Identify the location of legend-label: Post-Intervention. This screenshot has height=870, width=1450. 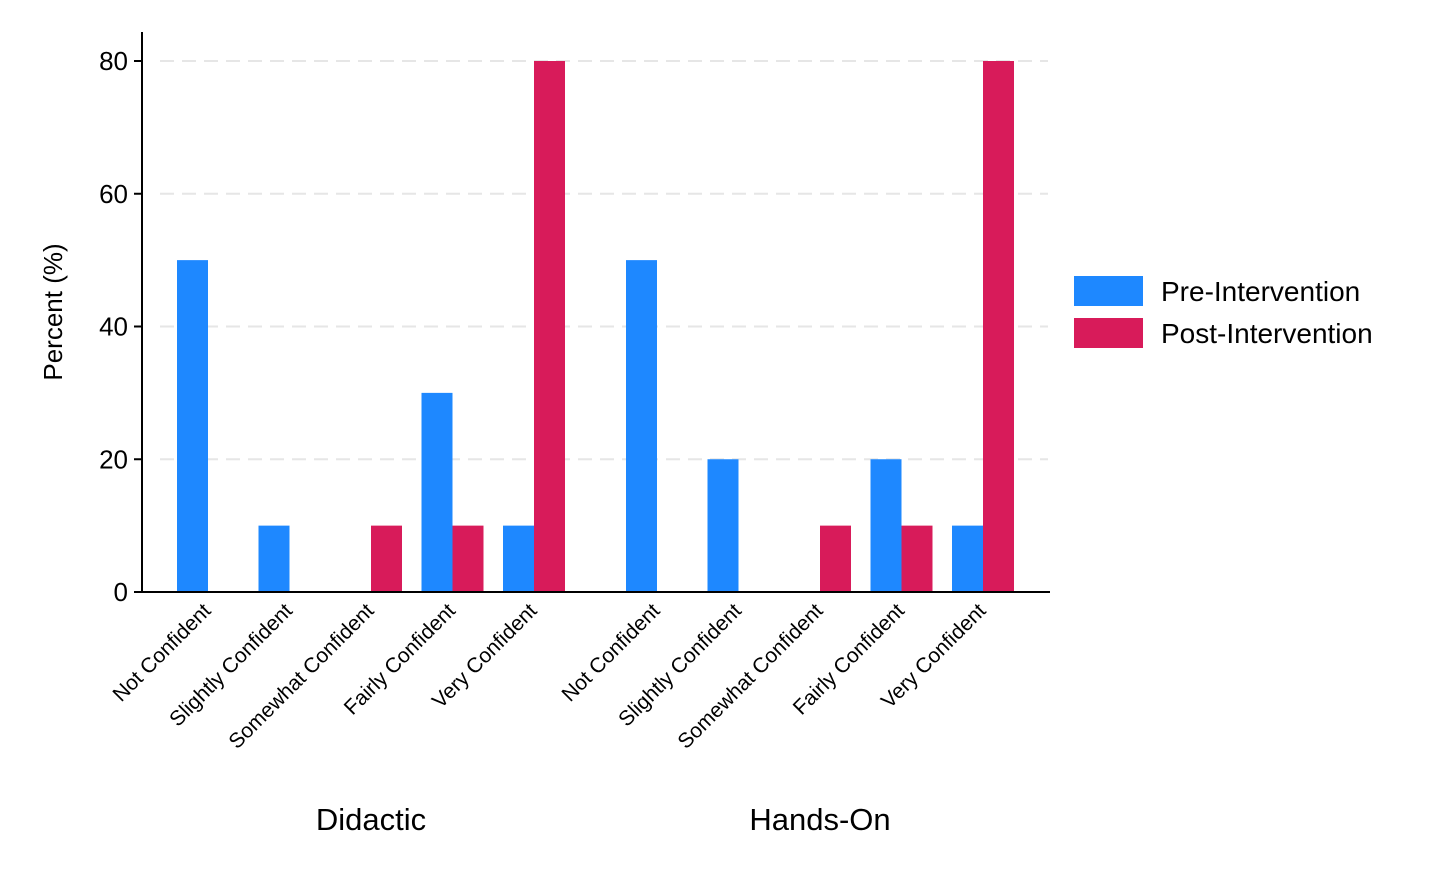
(1267, 333).